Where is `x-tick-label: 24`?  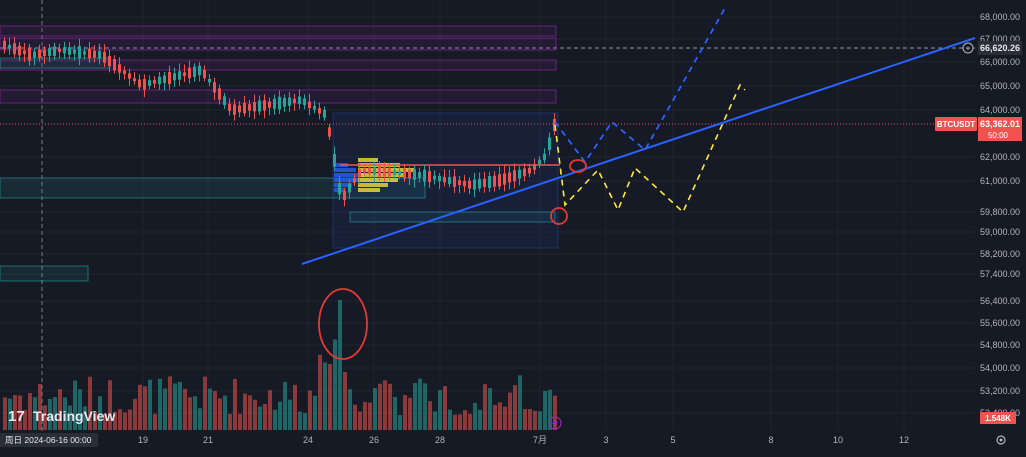
x-tick-label: 24 is located at coordinates (308, 440).